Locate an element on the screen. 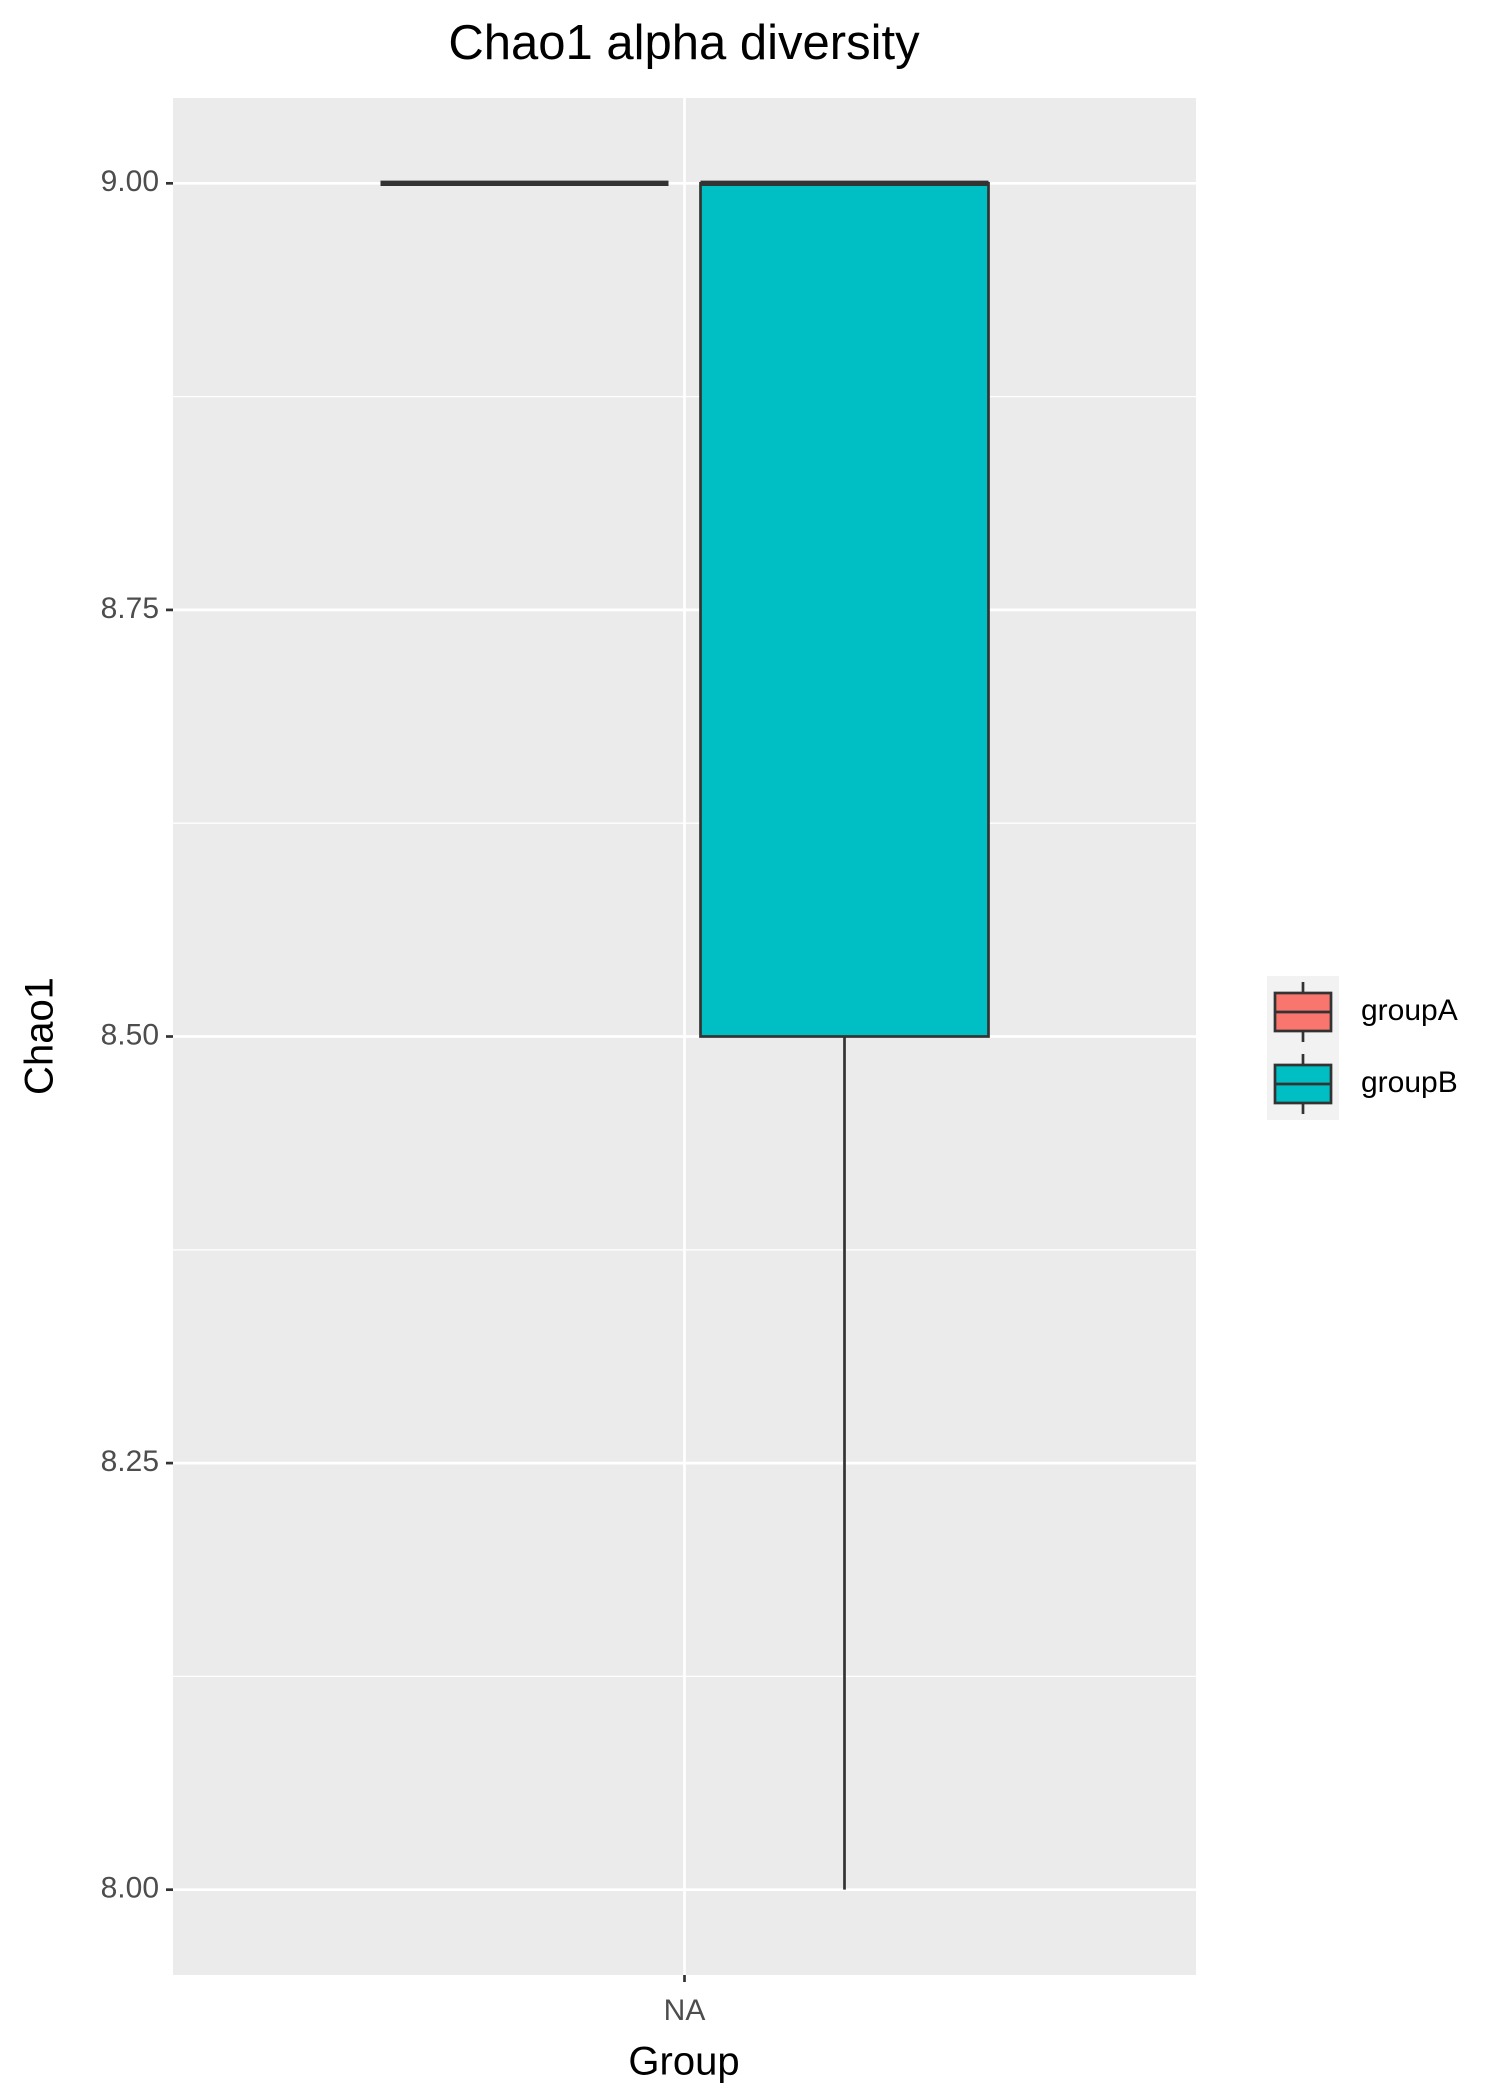  x-tick-label: NA is located at coordinates (685, 2010).